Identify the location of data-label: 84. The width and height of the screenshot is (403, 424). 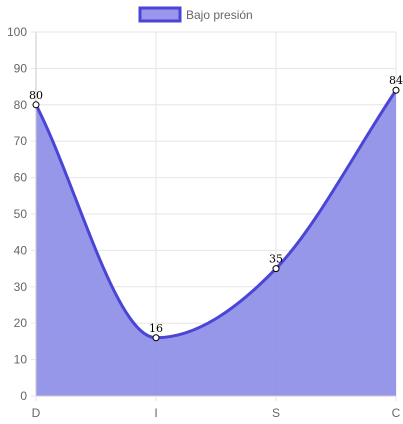
(396, 80).